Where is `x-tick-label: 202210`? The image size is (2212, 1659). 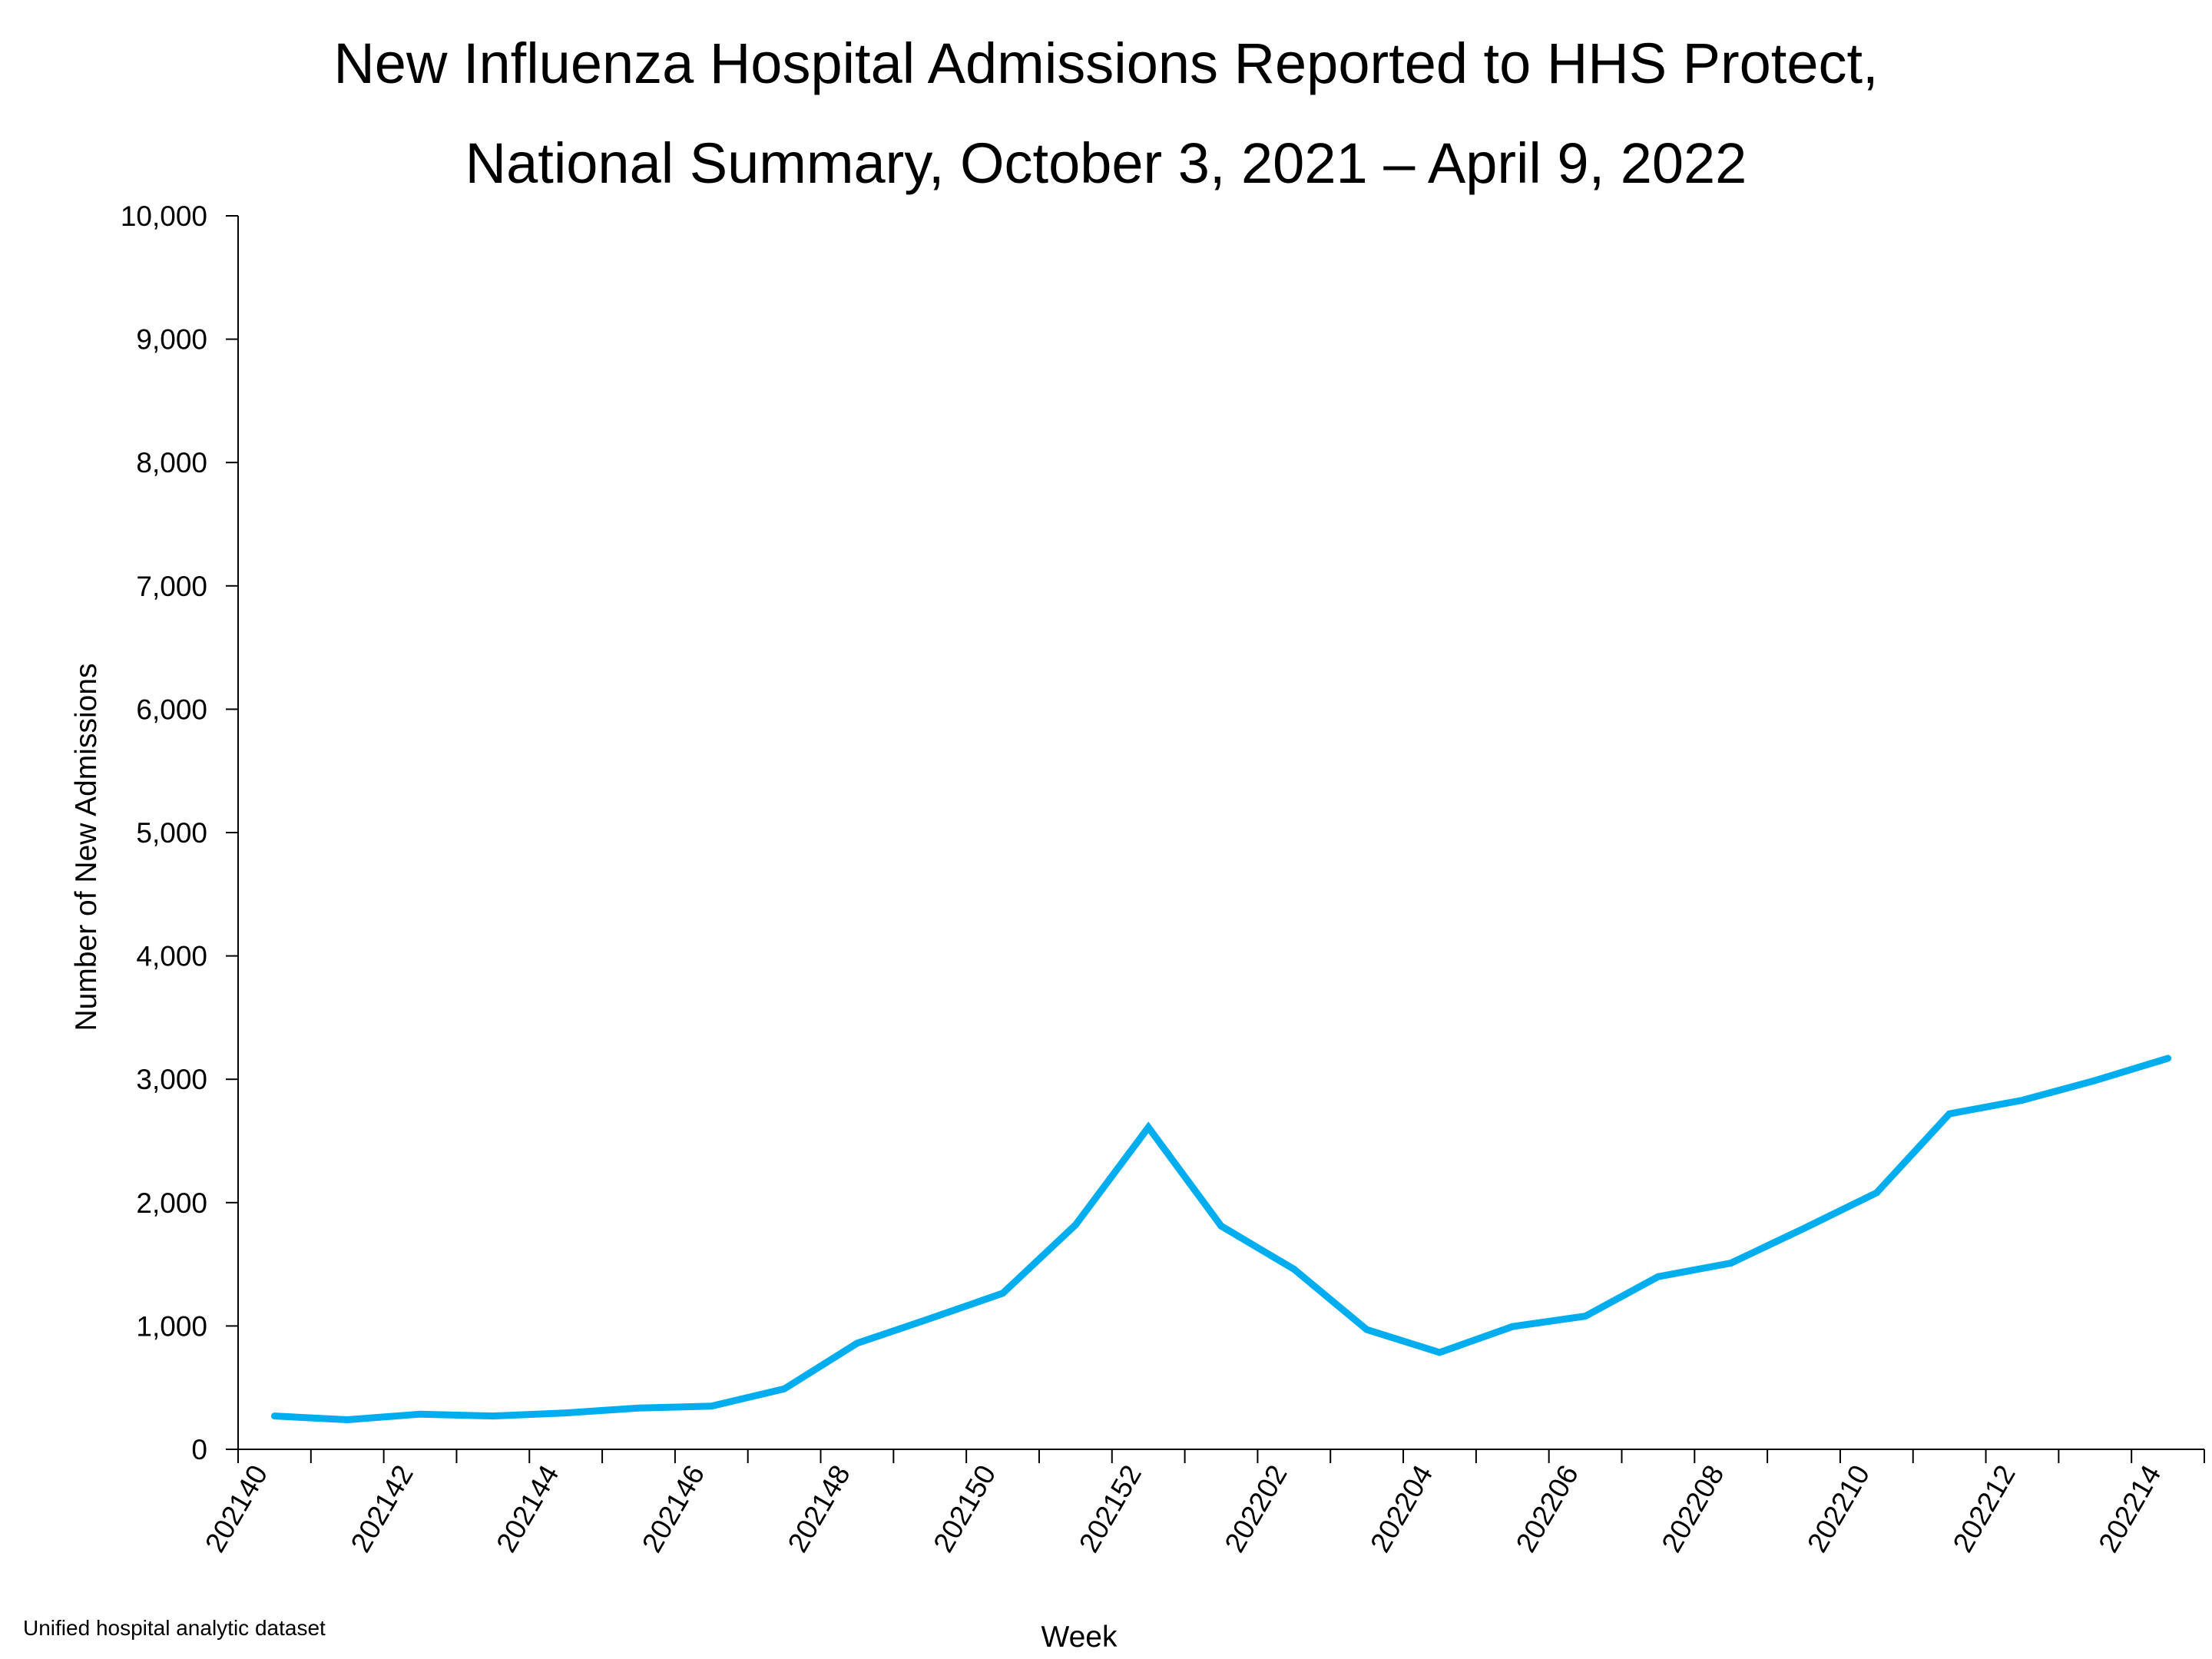 x-tick-label: 202210 is located at coordinates (1839, 1509).